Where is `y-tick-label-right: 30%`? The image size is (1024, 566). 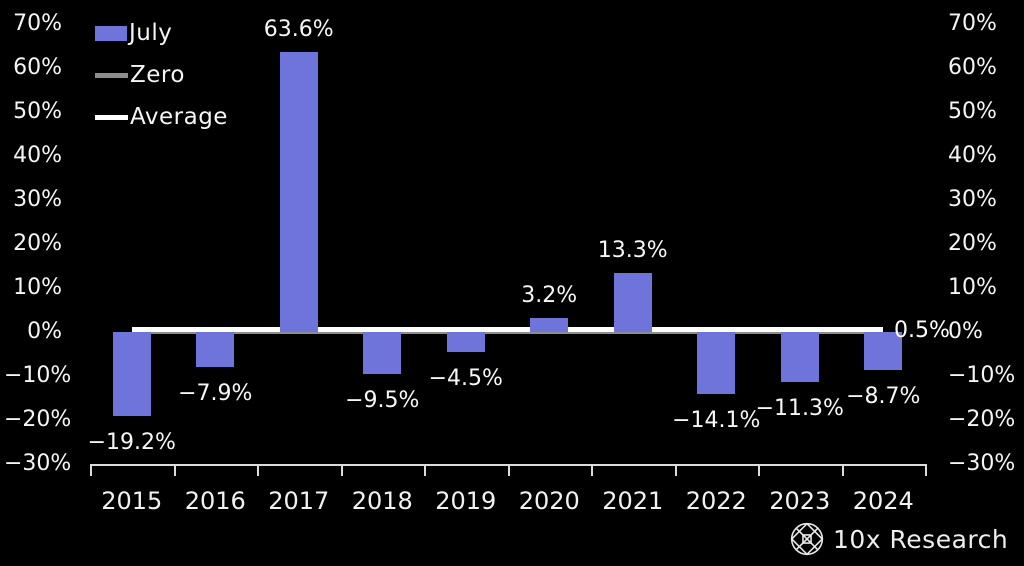
y-tick-label-right: 30% is located at coordinates (972, 199).